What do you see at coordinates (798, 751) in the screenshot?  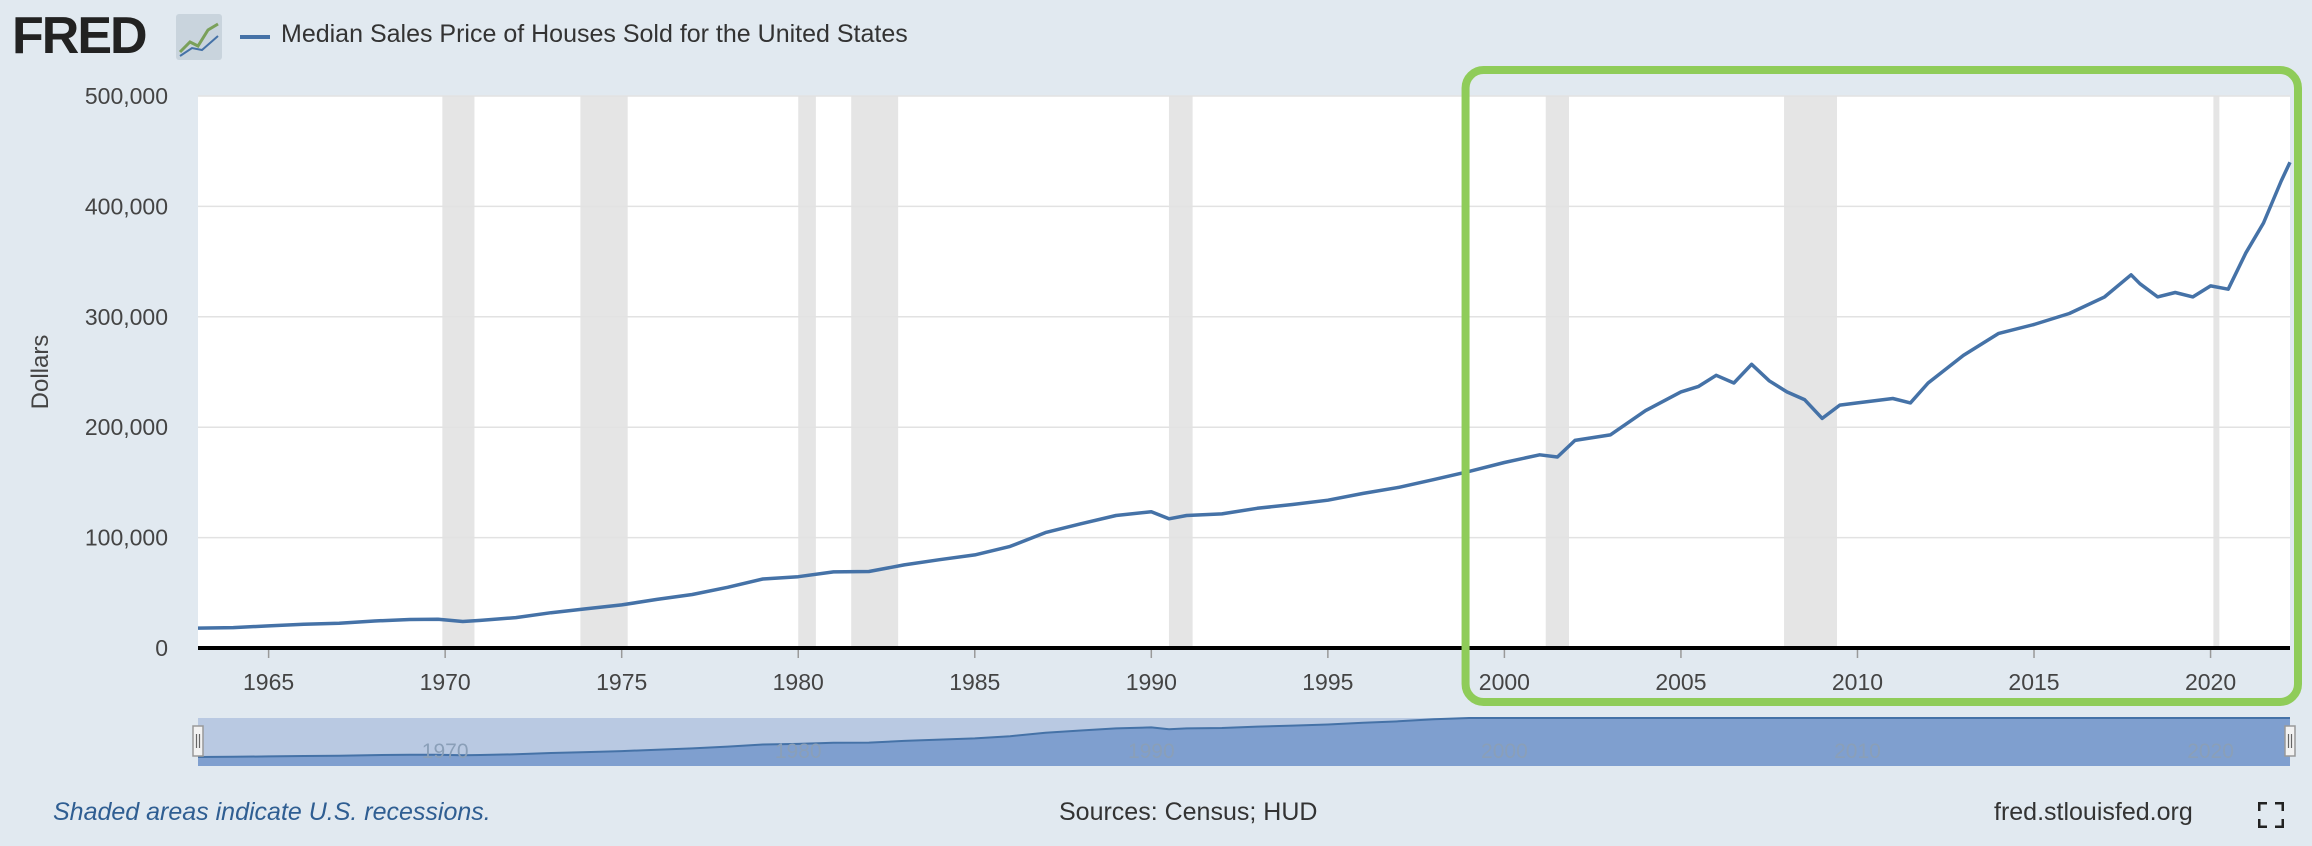 I see `navigator-tick-label: 1980` at bounding box center [798, 751].